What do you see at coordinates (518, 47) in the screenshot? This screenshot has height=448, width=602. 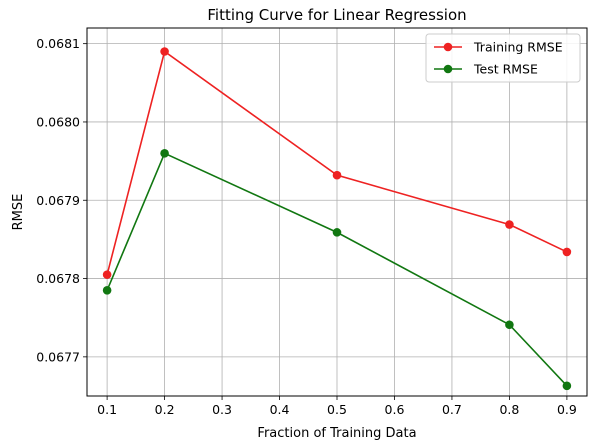 I see `legend-label: Training RMSE` at bounding box center [518, 47].